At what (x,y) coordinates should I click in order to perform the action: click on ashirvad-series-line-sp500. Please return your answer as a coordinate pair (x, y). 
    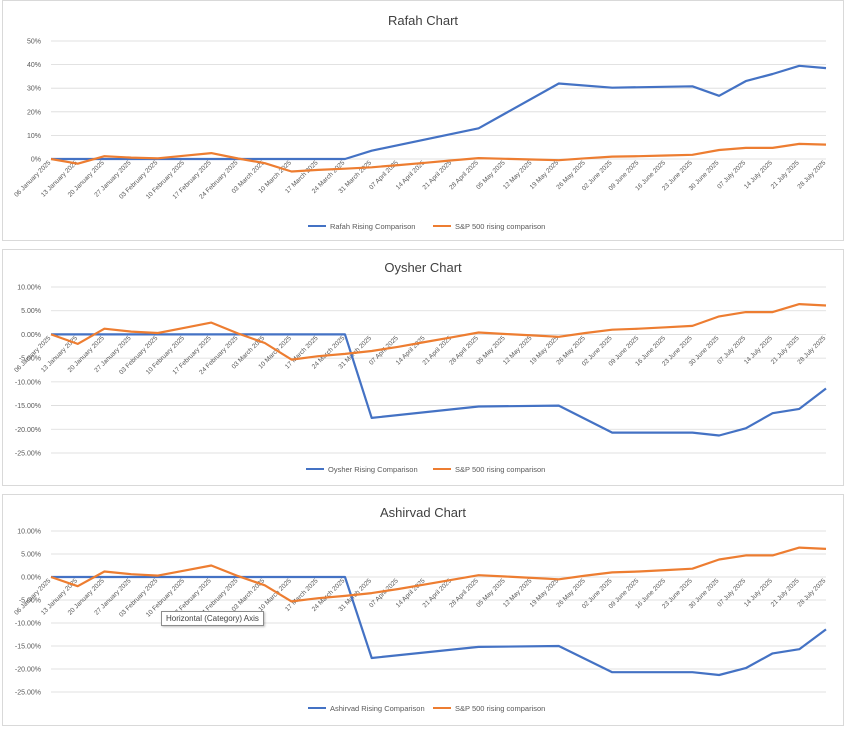
    Looking at the image, I should click on (438, 574).